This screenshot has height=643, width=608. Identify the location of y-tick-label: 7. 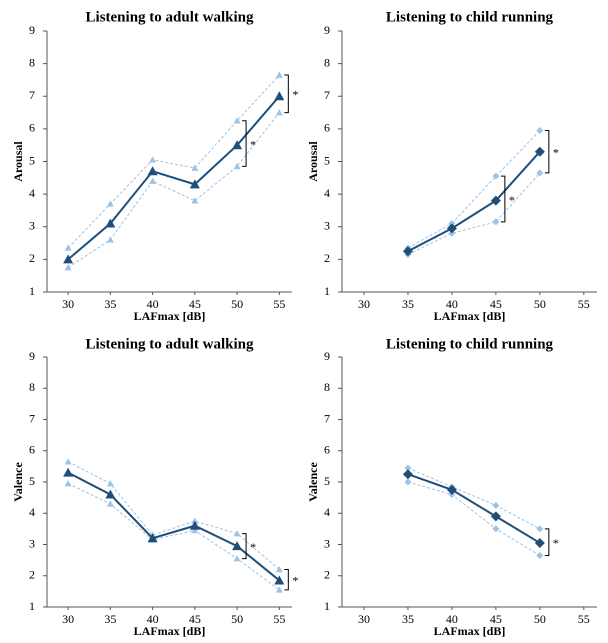
(327, 418).